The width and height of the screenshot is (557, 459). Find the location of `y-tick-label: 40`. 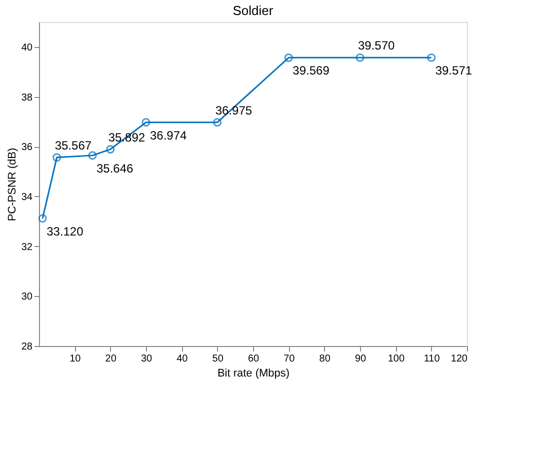

y-tick-label: 40 is located at coordinates (27, 48).